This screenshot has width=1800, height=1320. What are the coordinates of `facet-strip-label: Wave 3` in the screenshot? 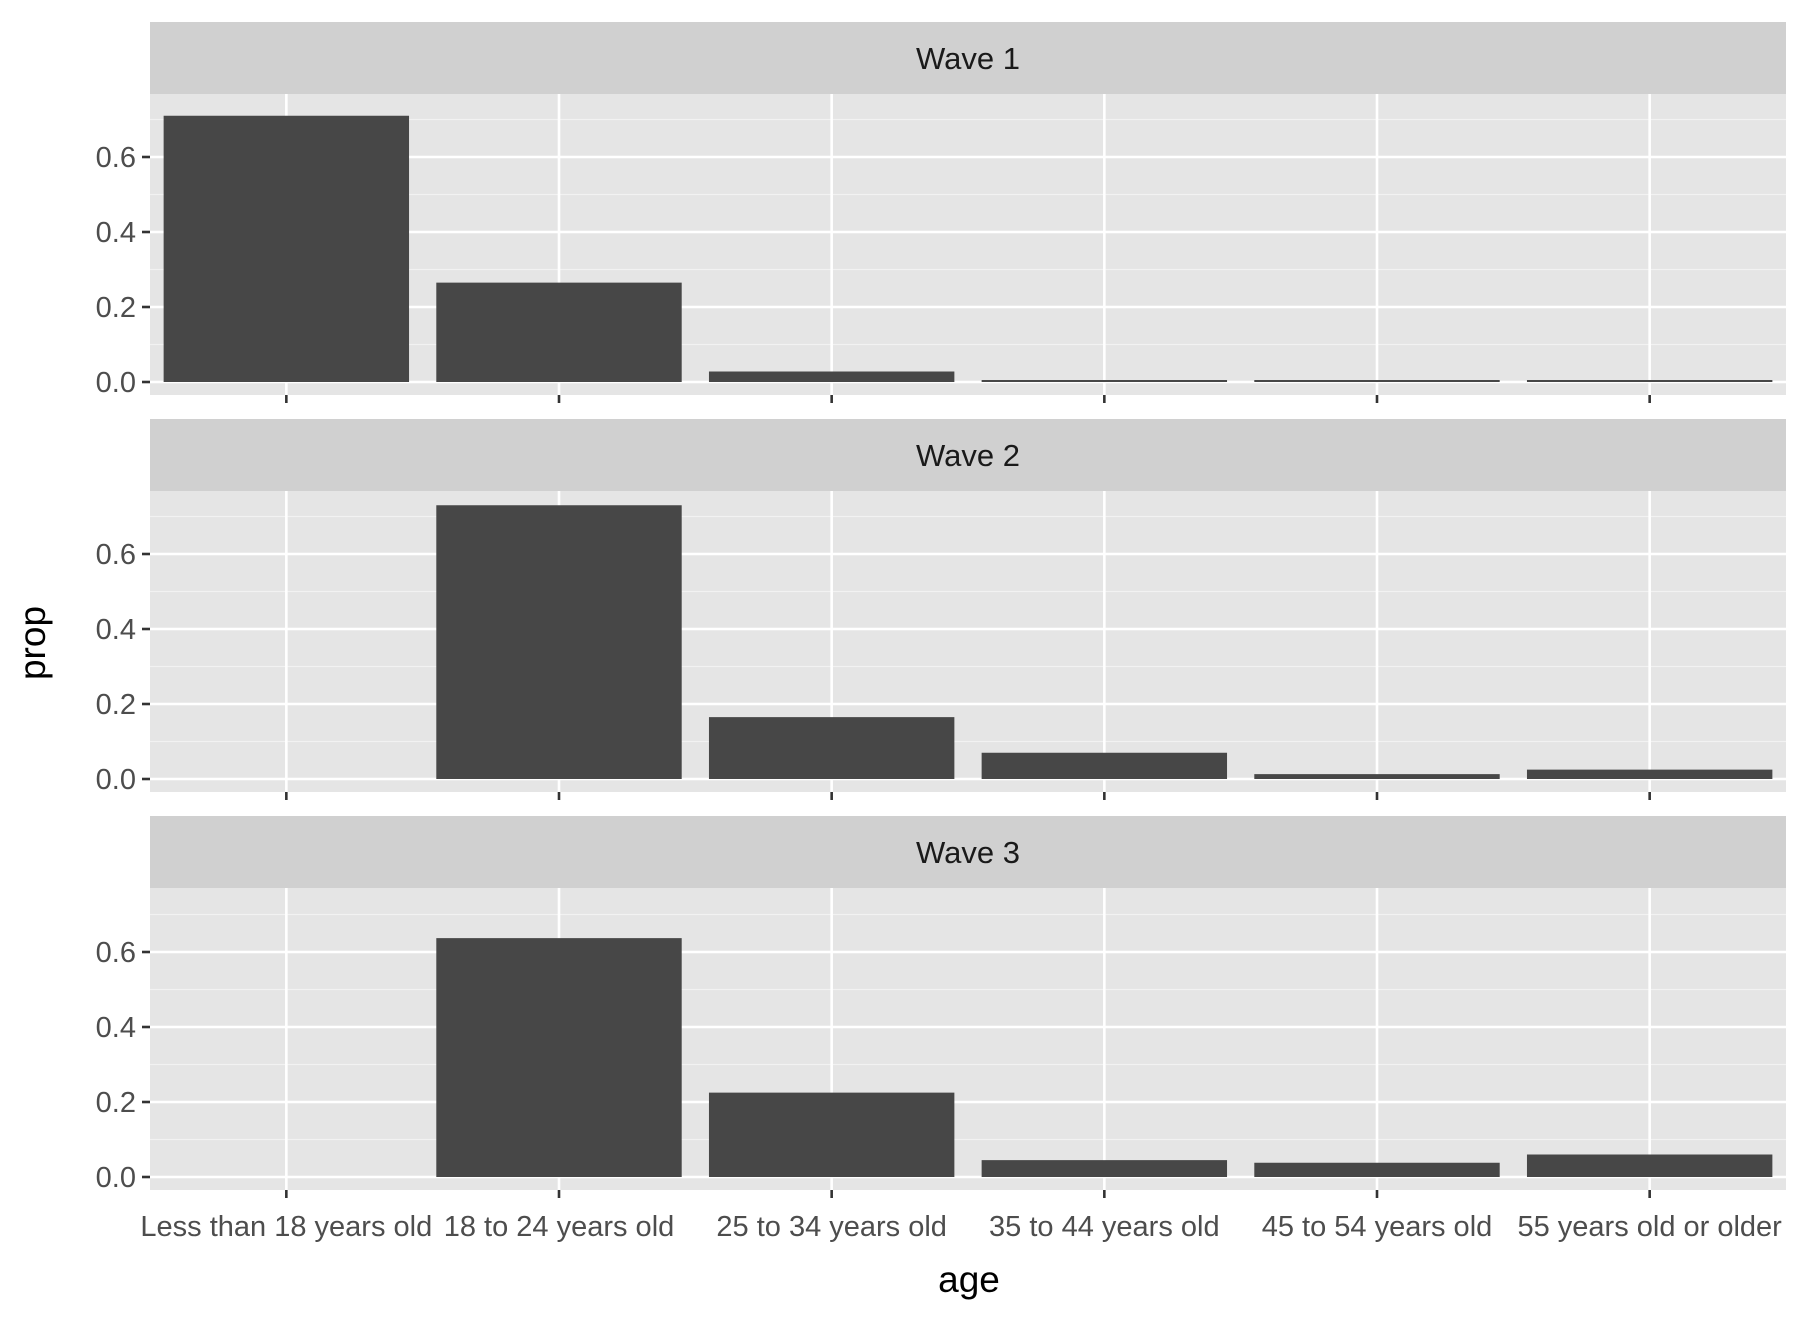 It's located at (968, 852).